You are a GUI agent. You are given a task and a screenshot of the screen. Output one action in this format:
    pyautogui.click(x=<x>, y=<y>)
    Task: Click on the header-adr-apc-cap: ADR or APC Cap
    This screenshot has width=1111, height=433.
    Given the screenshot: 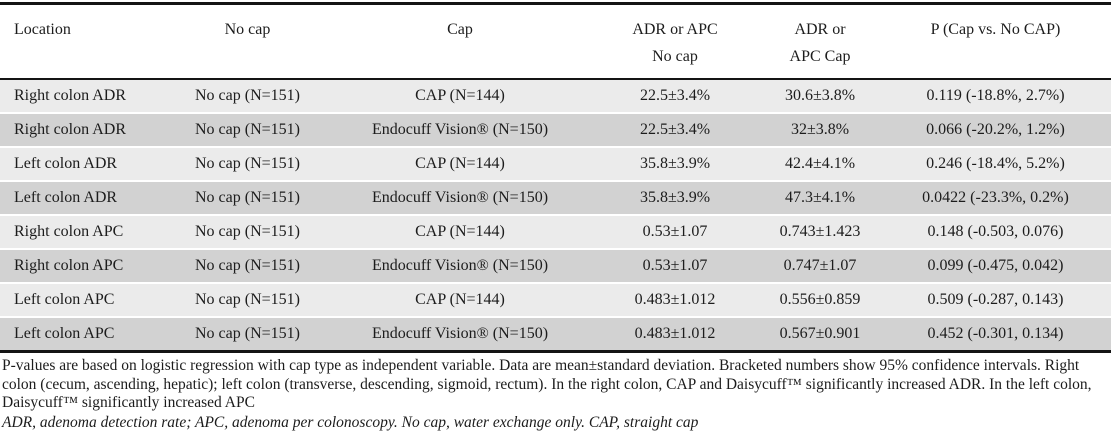 What is the action you would take?
    pyautogui.click(x=820, y=42)
    